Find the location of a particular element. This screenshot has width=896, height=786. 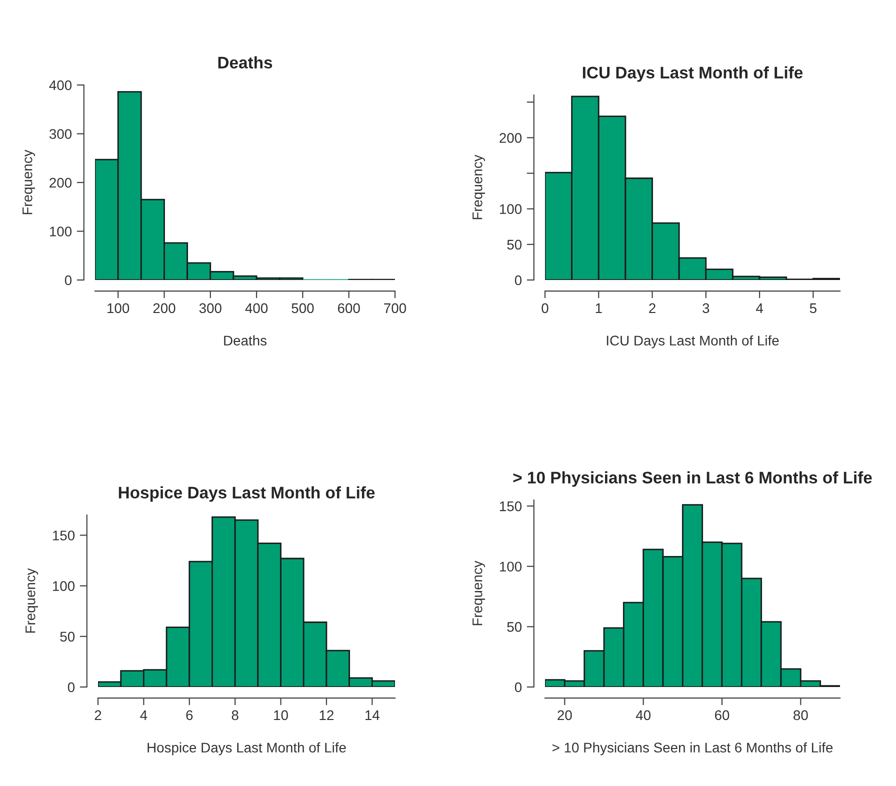

x-tick-label: 300 is located at coordinates (210, 308).